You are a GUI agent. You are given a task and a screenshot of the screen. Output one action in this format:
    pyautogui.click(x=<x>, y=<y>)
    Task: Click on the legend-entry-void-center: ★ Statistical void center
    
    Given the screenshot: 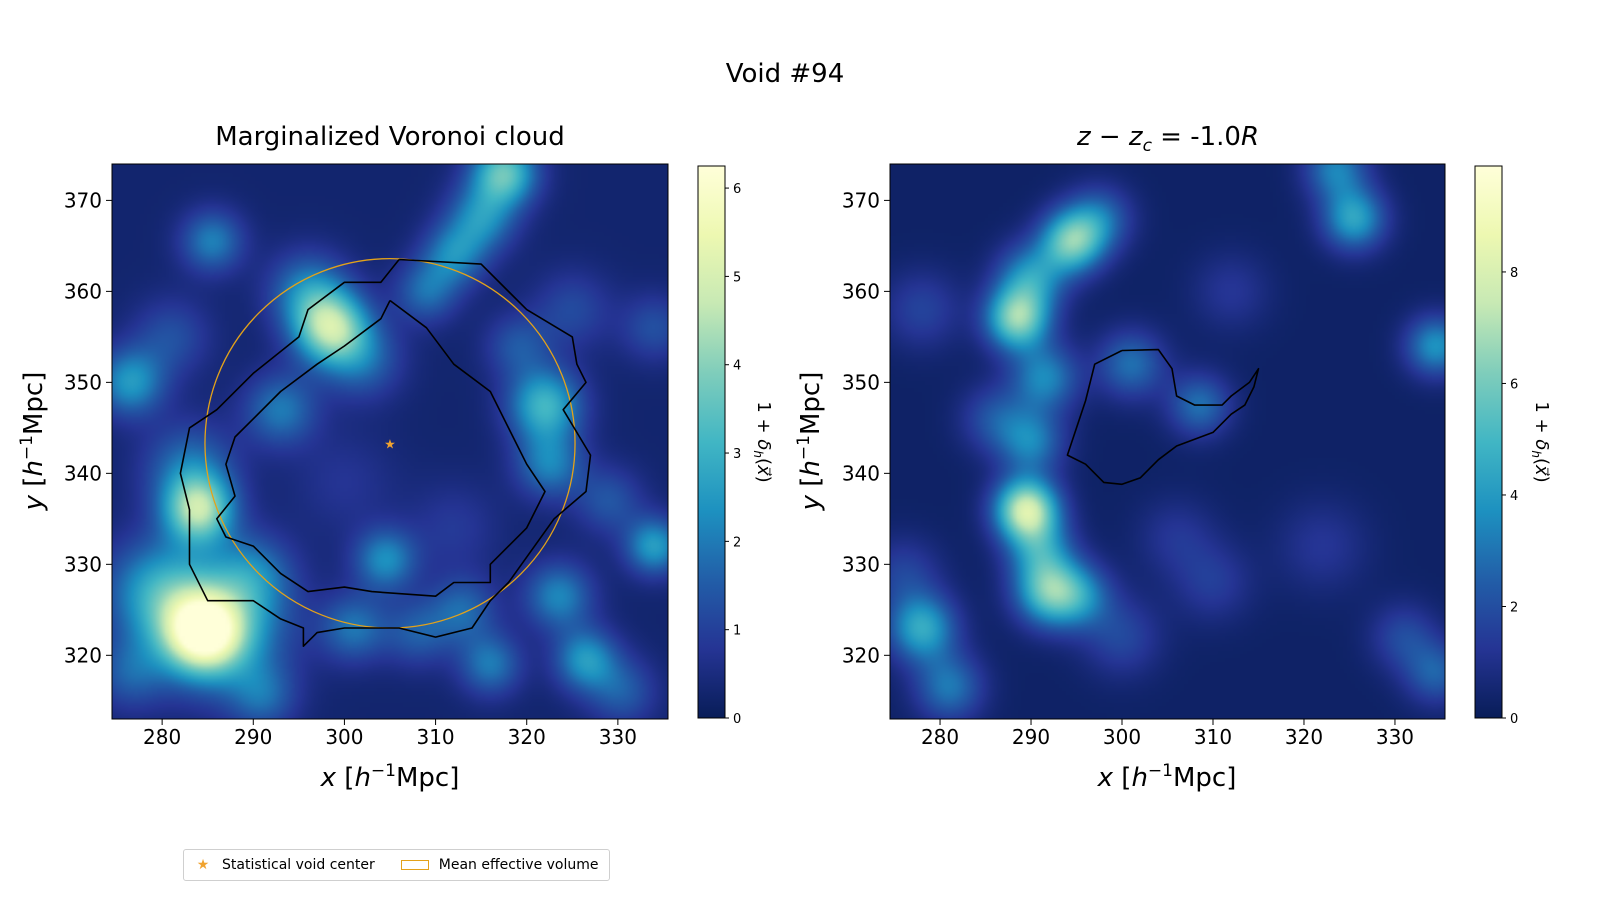 What is the action you would take?
    pyautogui.click(x=284, y=865)
    